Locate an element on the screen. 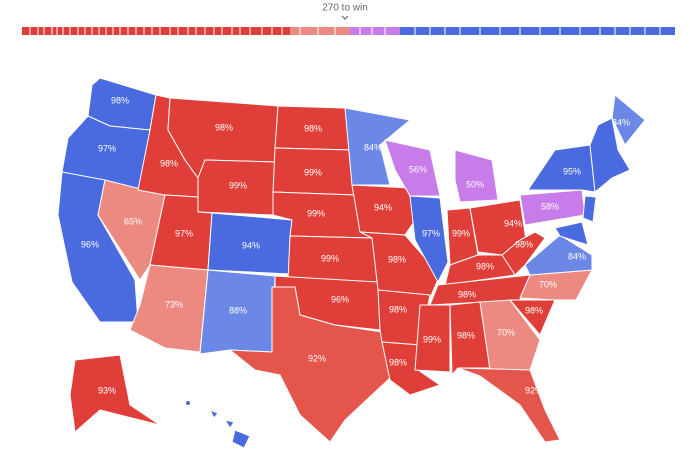 This screenshot has height=474, width=690. state-label: 93% is located at coordinates (107, 390).